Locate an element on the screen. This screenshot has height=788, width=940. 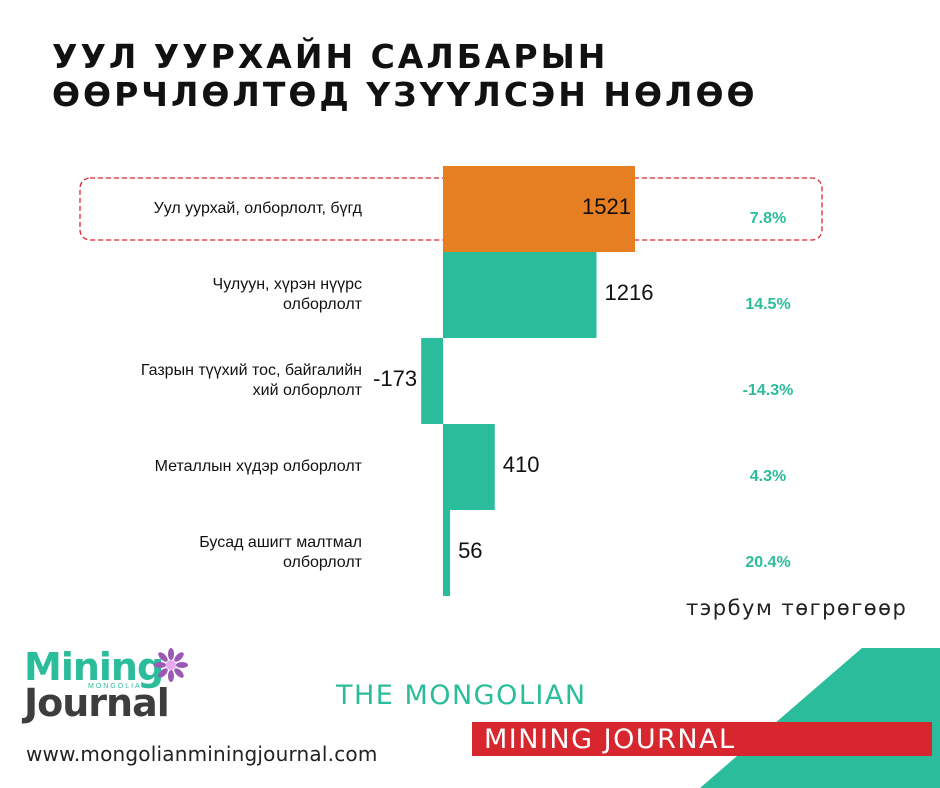
brand-name-line-1: THE MONGOLIAN is located at coordinates (461, 695).